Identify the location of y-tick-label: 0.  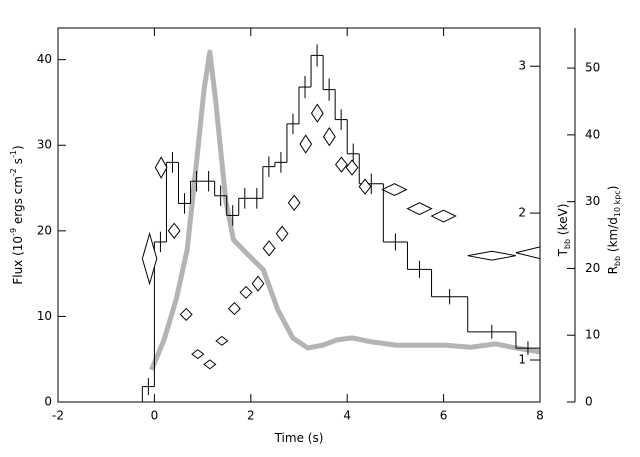
(48, 402).